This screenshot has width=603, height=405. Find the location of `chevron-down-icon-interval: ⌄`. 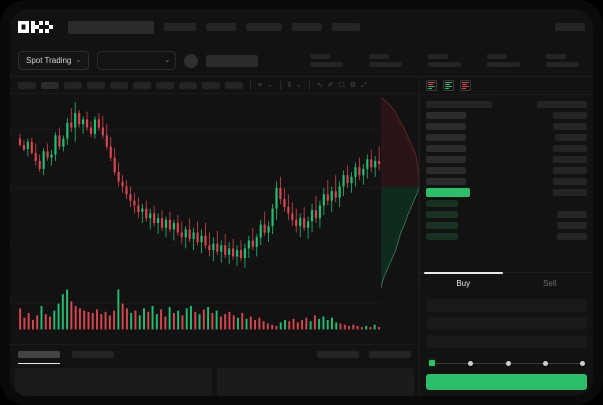

chevron-down-icon-interval: ⌄ is located at coordinates (270, 85).